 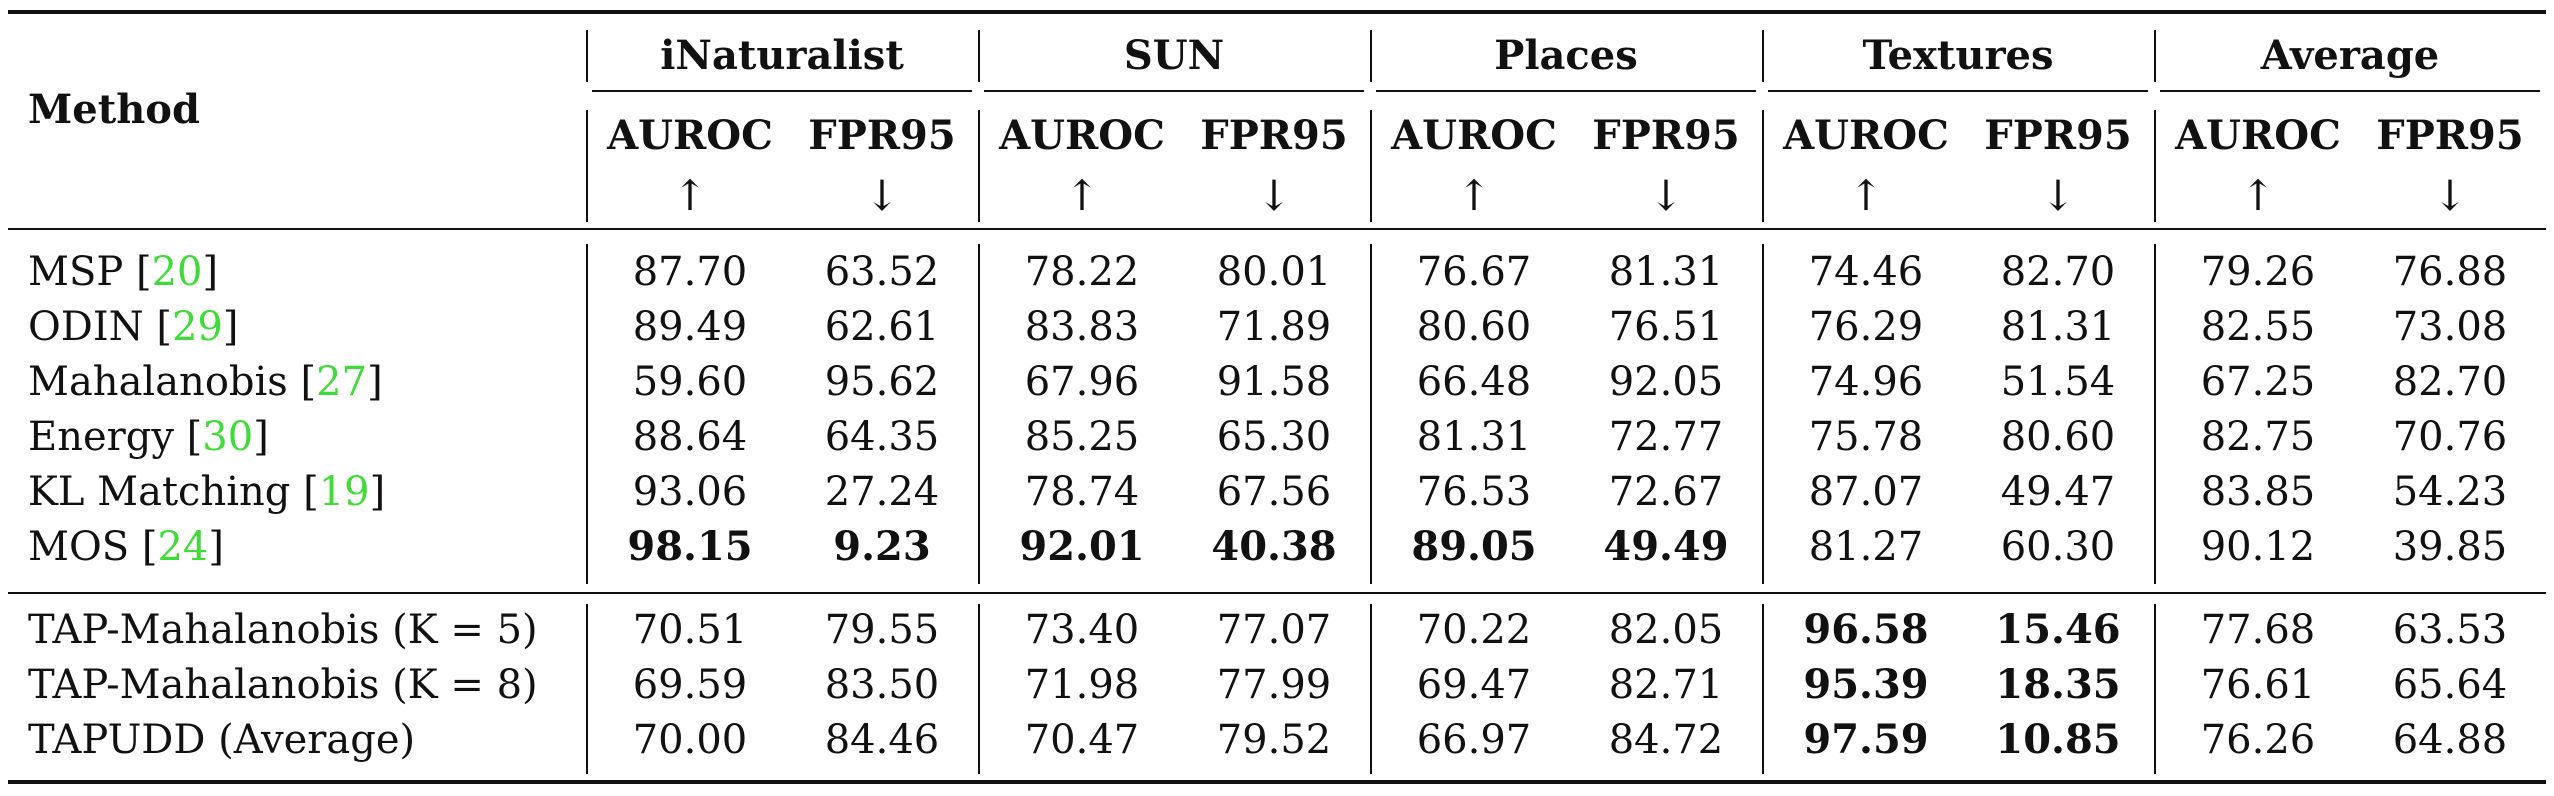 What do you see at coordinates (1666, 382) in the screenshot?
I see `table-cell: 92.05` at bounding box center [1666, 382].